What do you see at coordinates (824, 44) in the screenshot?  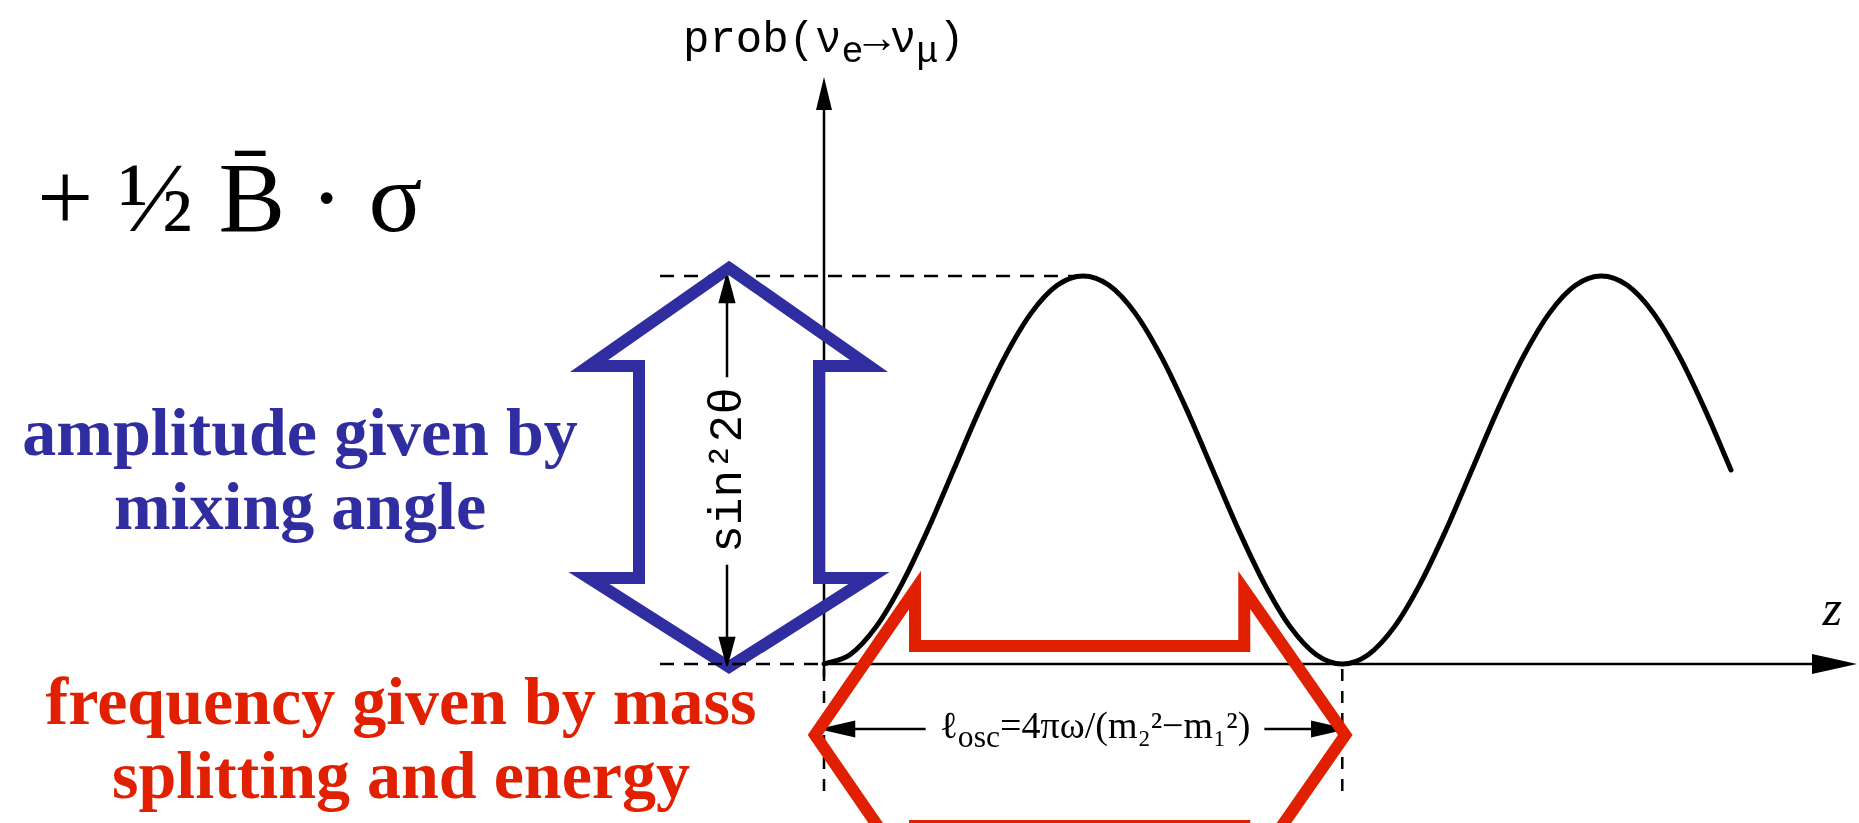 I see `y-axis-title: prob(ν$_{e}$→ν$_{μ}$)` at bounding box center [824, 44].